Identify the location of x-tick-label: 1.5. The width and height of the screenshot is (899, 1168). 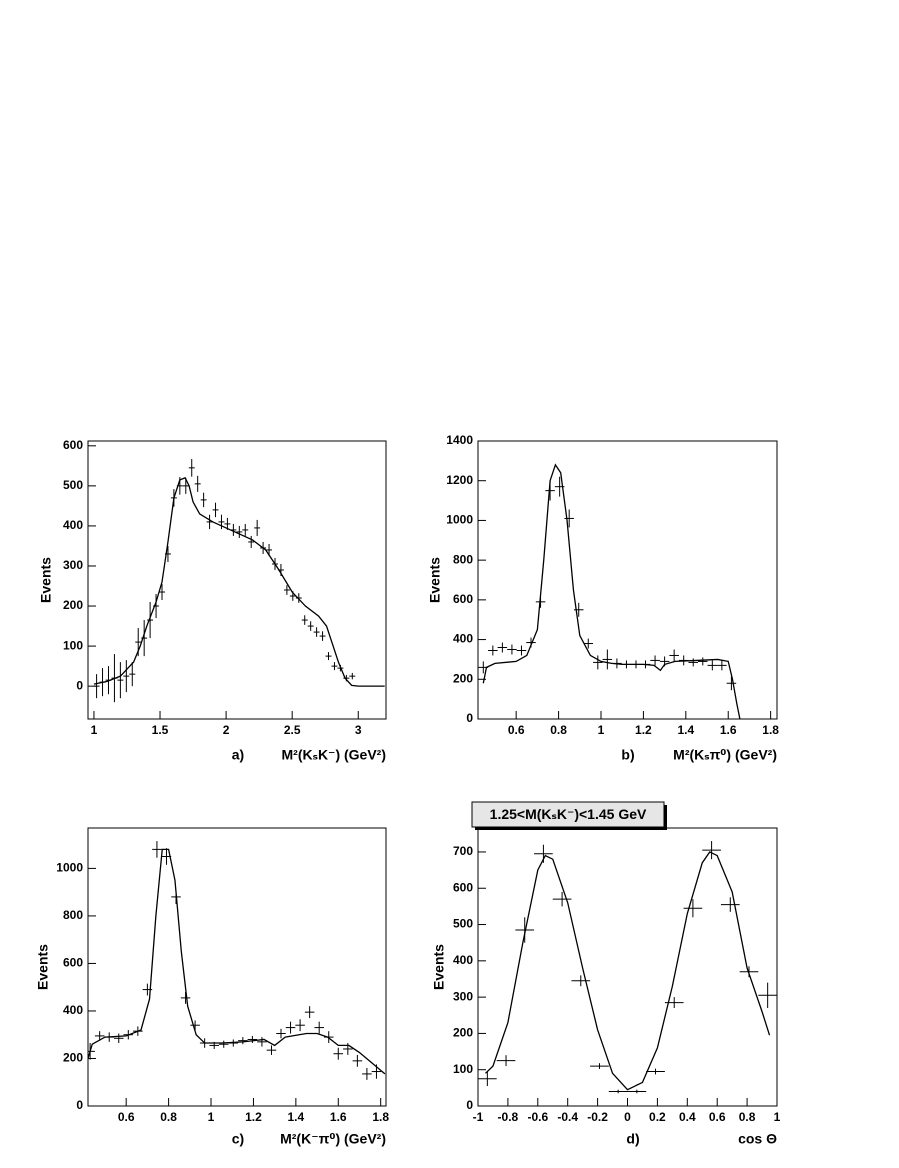
(160, 730).